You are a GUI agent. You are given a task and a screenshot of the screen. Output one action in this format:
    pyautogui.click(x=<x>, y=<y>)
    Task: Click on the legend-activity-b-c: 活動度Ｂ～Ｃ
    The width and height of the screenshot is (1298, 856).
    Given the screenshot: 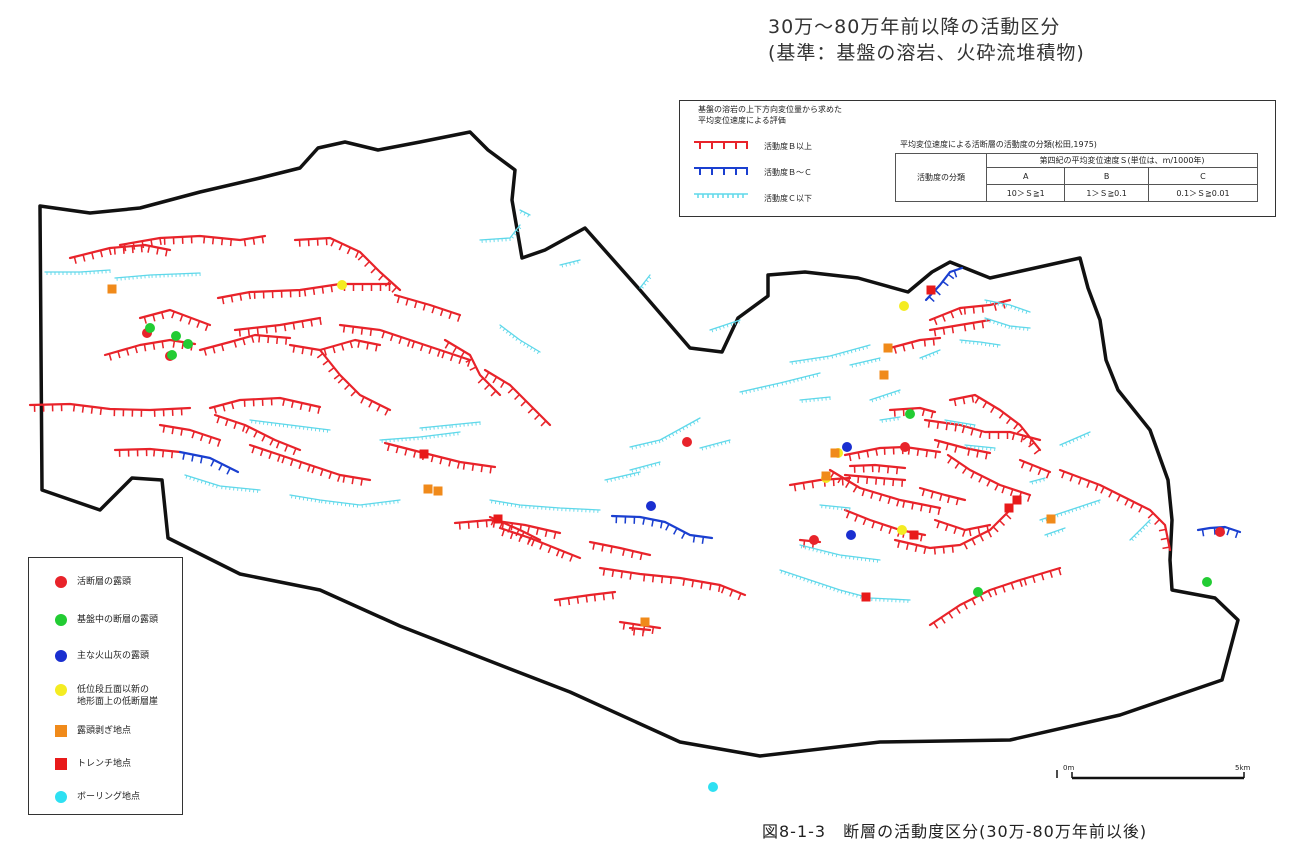 What is the action you would take?
    pyautogui.click(x=775, y=172)
    